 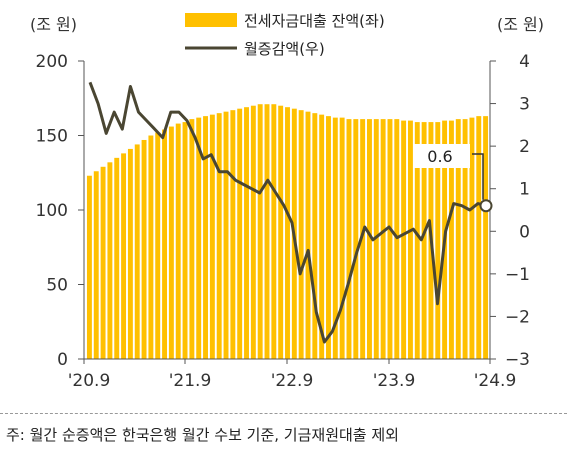 What do you see at coordinates (524, 232) in the screenshot?
I see `right-axis-tick-label: 0` at bounding box center [524, 232].